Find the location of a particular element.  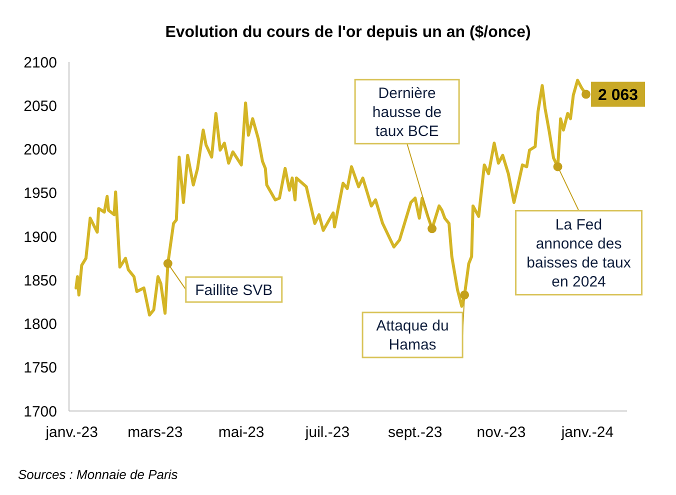

x-tick-label: nov.-23 is located at coordinates (501, 432).